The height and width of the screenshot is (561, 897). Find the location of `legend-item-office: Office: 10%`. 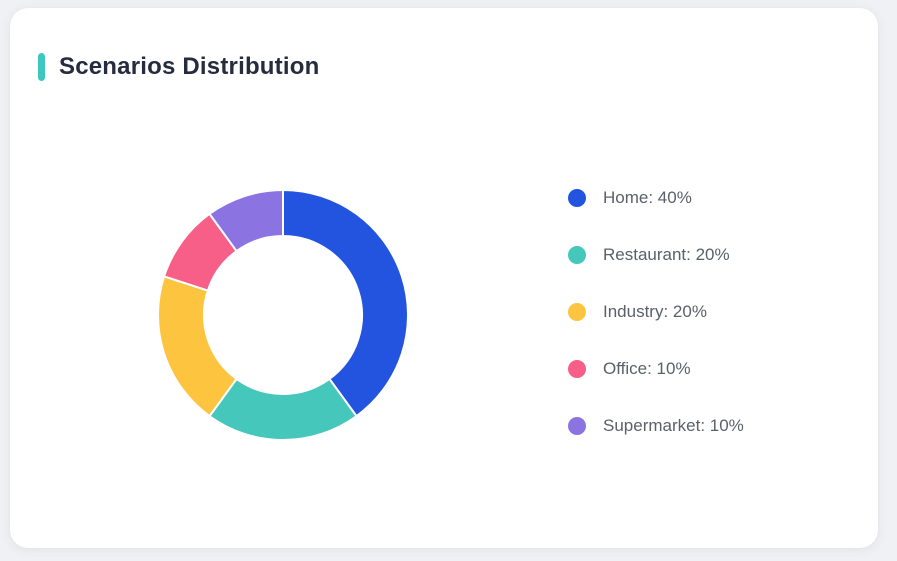

legend-item-office: Office: 10% is located at coordinates (656, 369).